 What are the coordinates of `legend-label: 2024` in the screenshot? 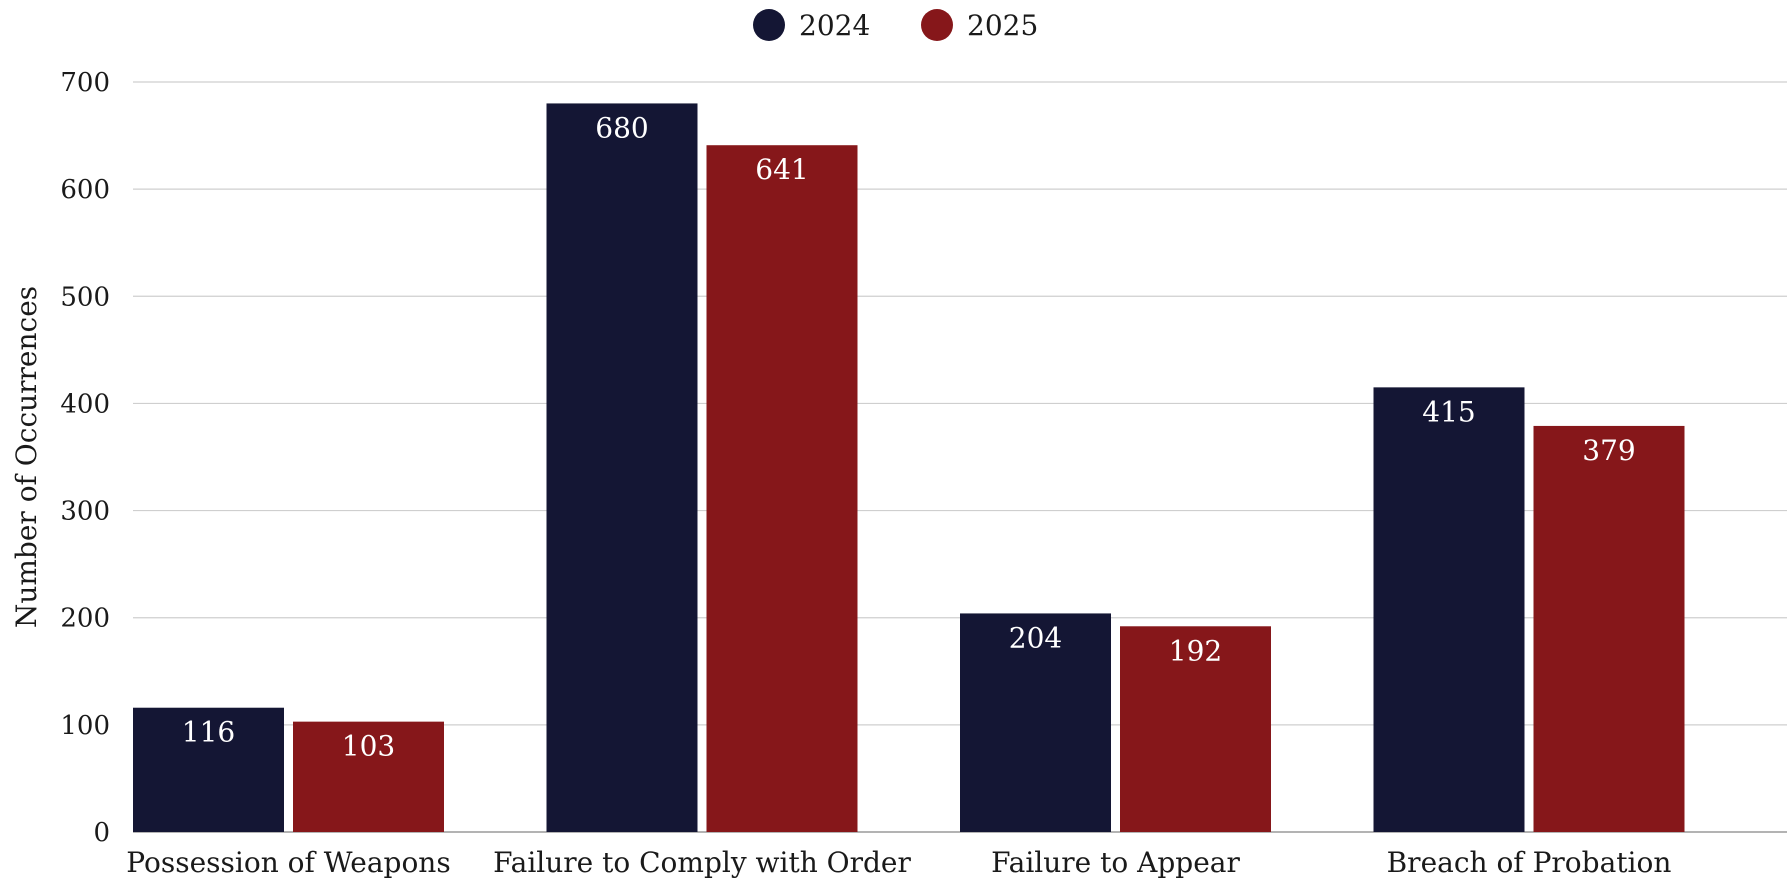 It's located at (834, 25).